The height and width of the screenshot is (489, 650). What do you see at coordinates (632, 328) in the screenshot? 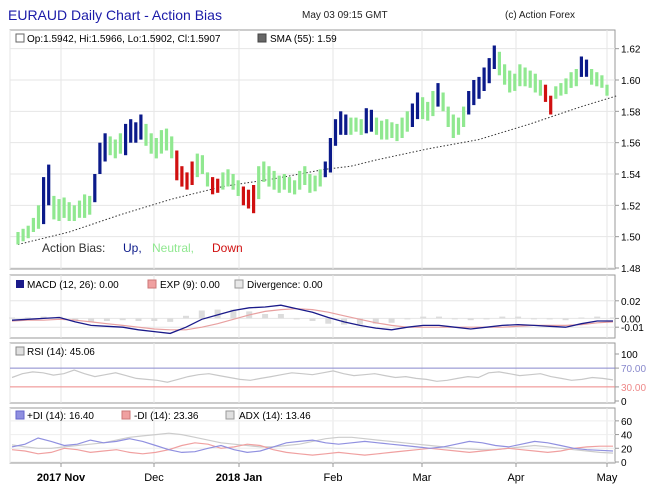
I see `macd-tick-label: -0.01` at bounding box center [632, 328].